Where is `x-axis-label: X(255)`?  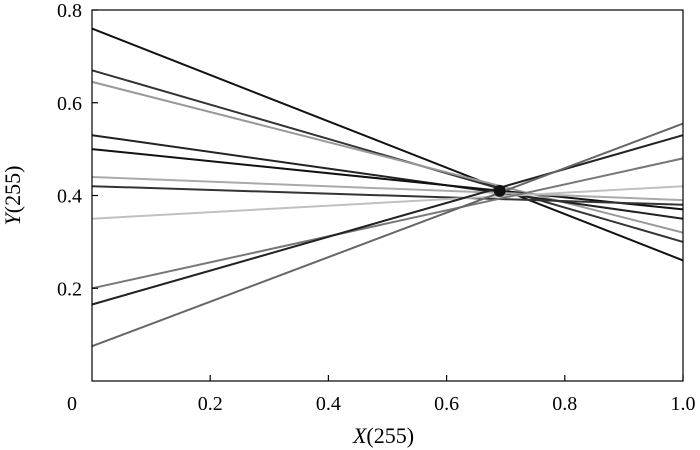 x-axis-label: X(255) is located at coordinates (383, 435).